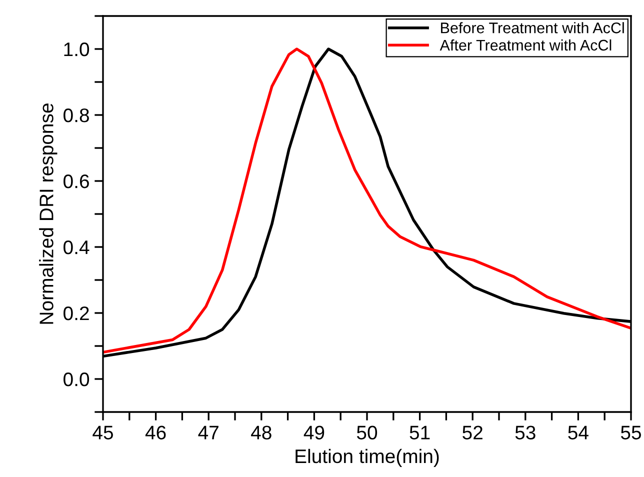 This screenshot has height=477, width=644. I want to click on x-tick-label: 49, so click(314, 433).